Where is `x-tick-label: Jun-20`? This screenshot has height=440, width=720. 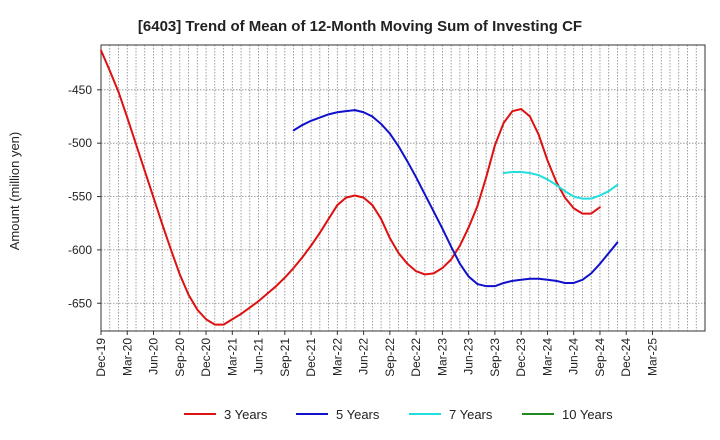 x-tick-label: Jun-20 is located at coordinates (154, 356).